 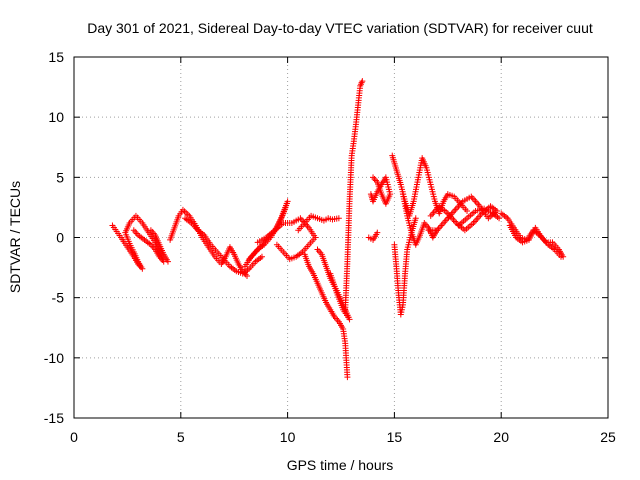 I want to click on y-tick-label: 15, so click(x=56, y=57).